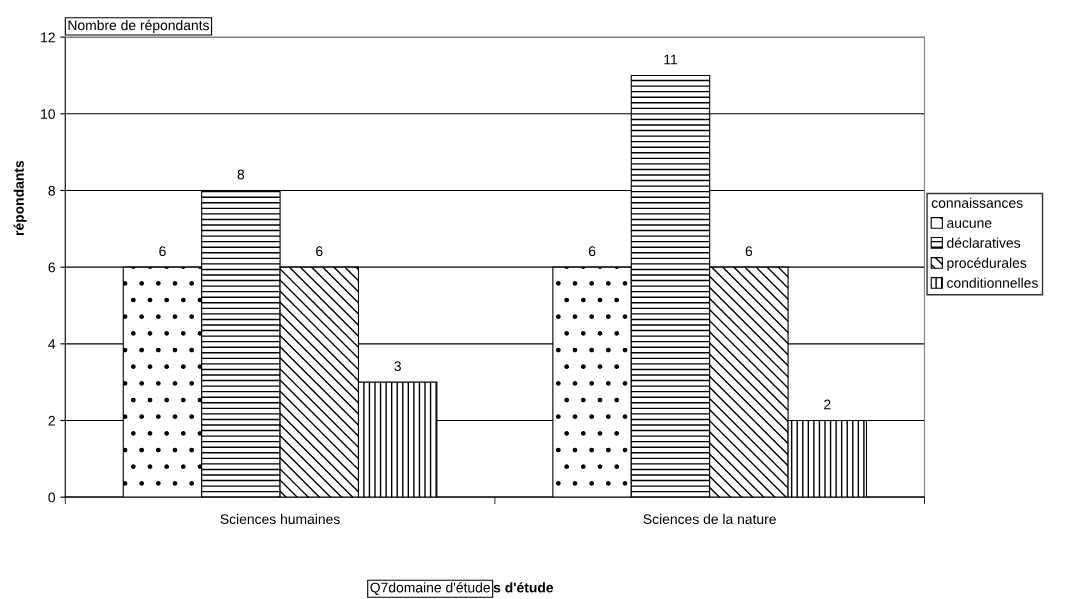  Describe the element at coordinates (51, 190) in the screenshot. I see `y-tick-label: 8` at that location.